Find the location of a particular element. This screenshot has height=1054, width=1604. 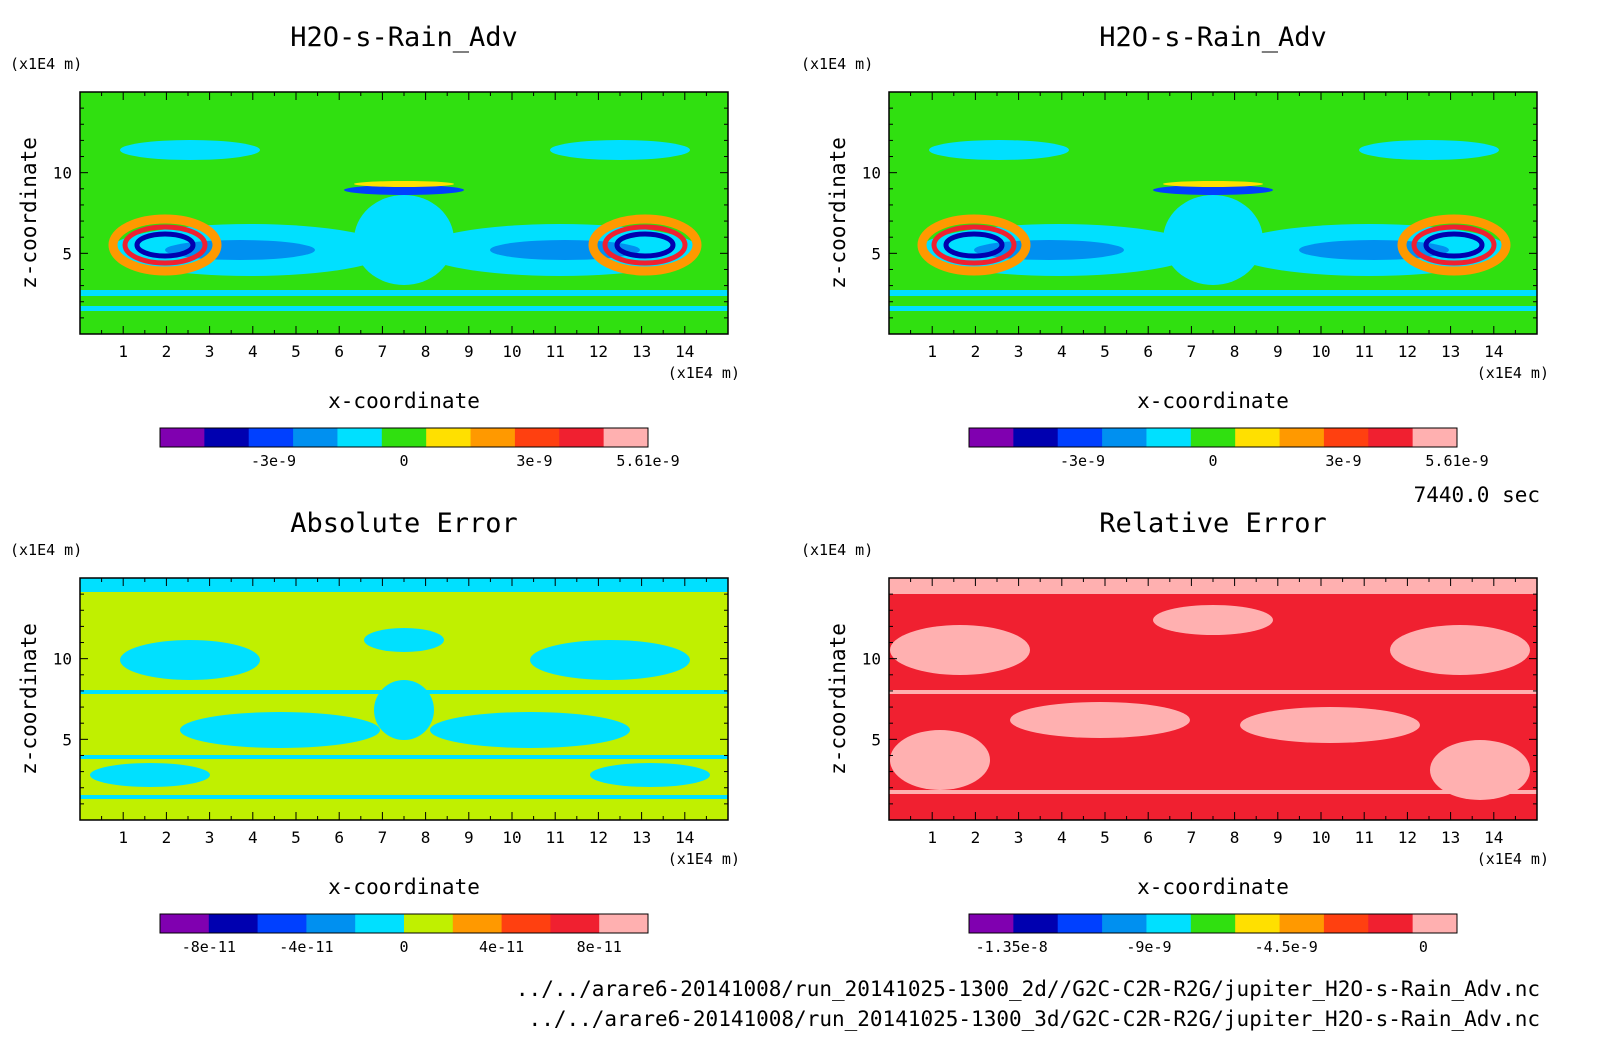

x-tick-label: 10 is located at coordinates (511, 837).